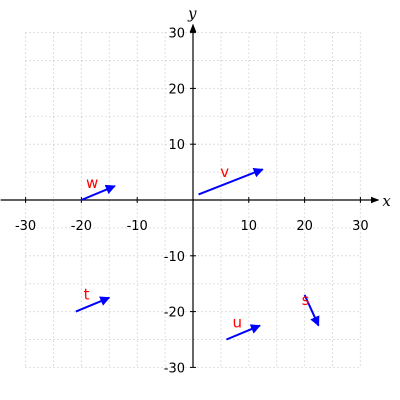 The width and height of the screenshot is (400, 400). Describe the element at coordinates (93, 304) in the screenshot. I see `vector-arrow-t` at that location.